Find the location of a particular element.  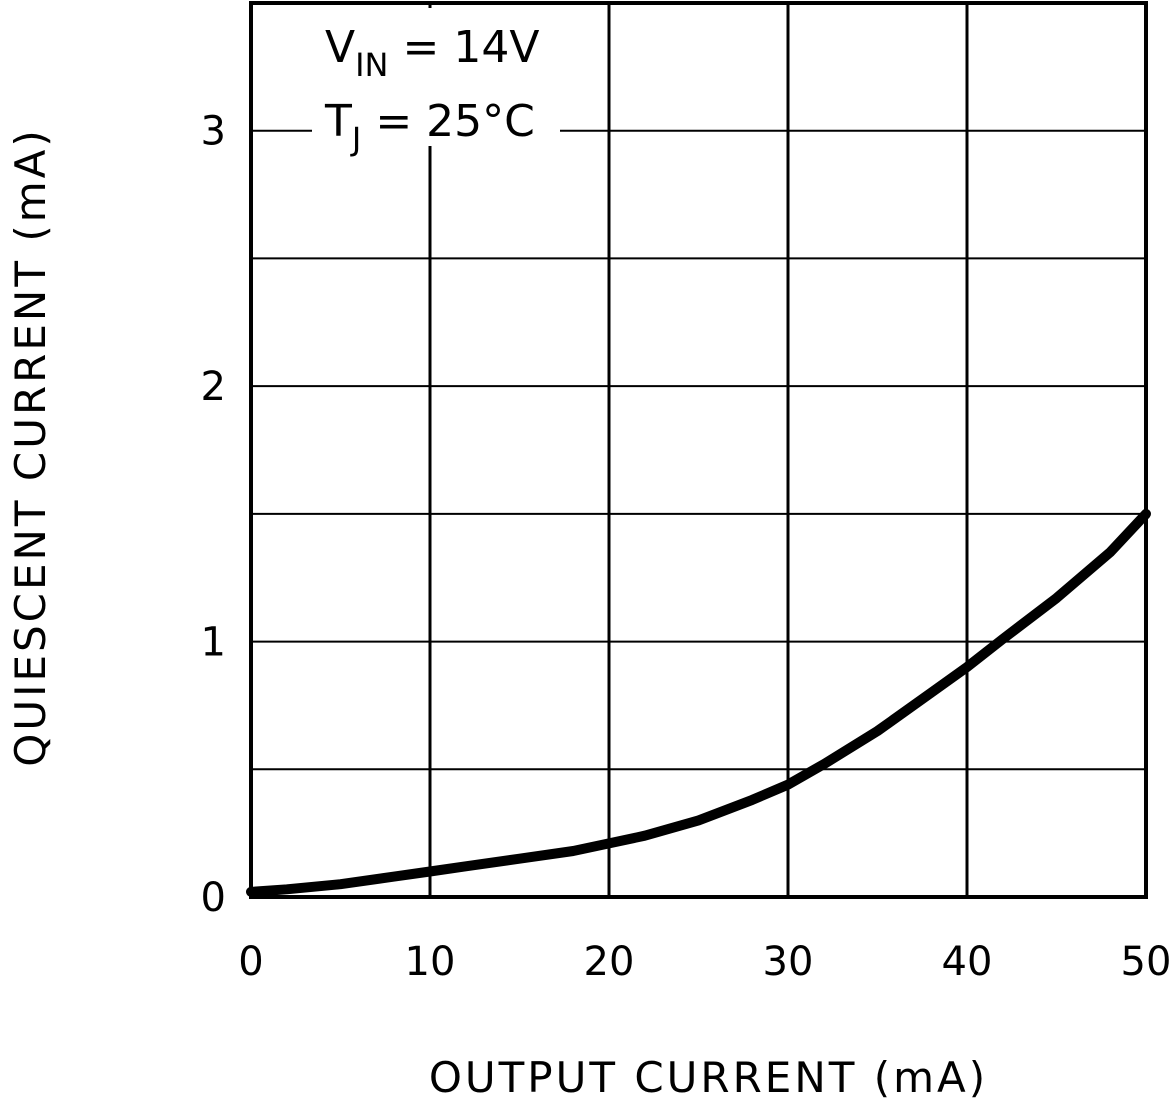

y-tick-label: 1 is located at coordinates (213, 643).